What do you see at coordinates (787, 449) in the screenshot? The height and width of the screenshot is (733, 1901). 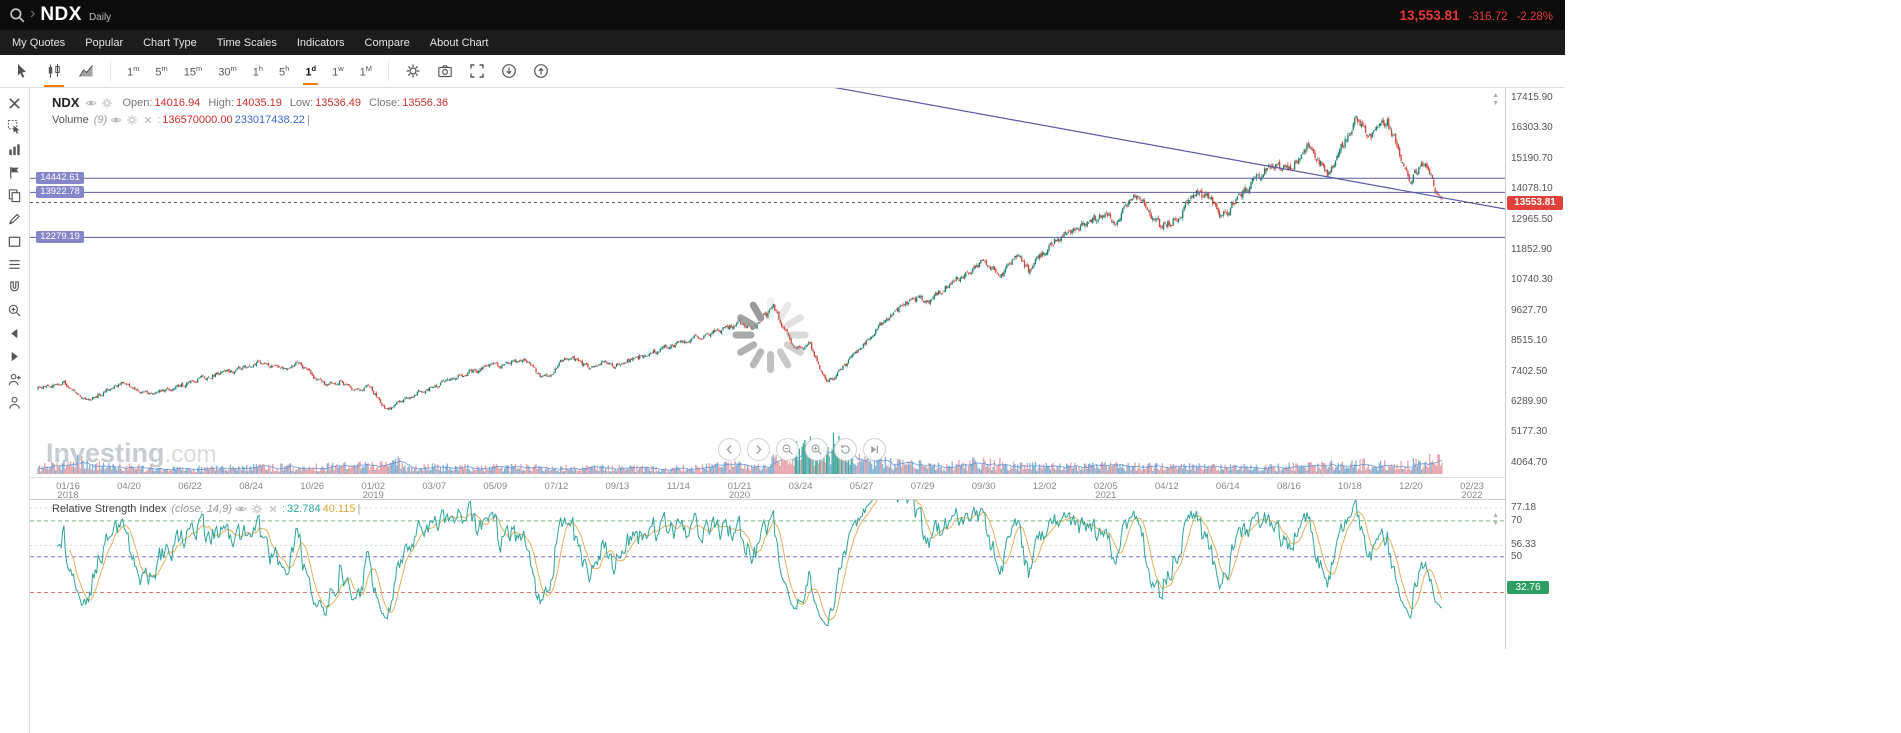 I see `zoom-out-button` at bounding box center [787, 449].